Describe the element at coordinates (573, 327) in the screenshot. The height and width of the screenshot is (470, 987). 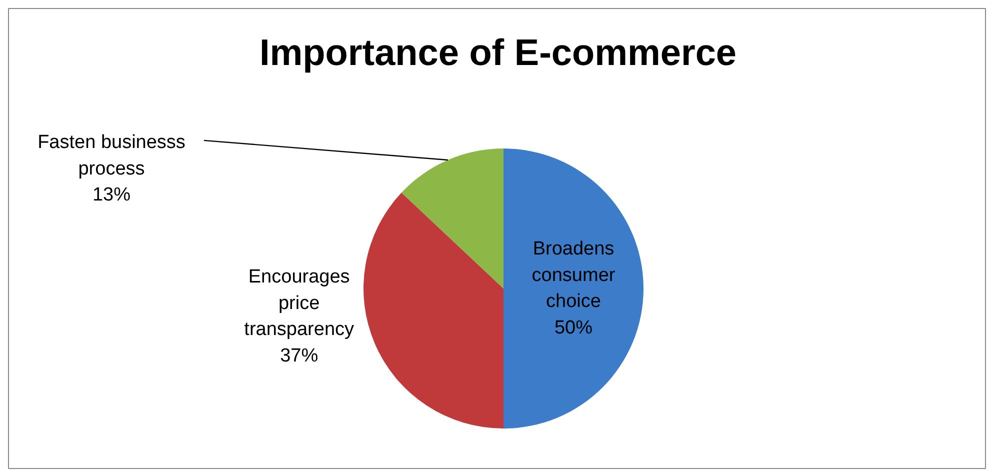
I see `data-label: 50%` at that location.